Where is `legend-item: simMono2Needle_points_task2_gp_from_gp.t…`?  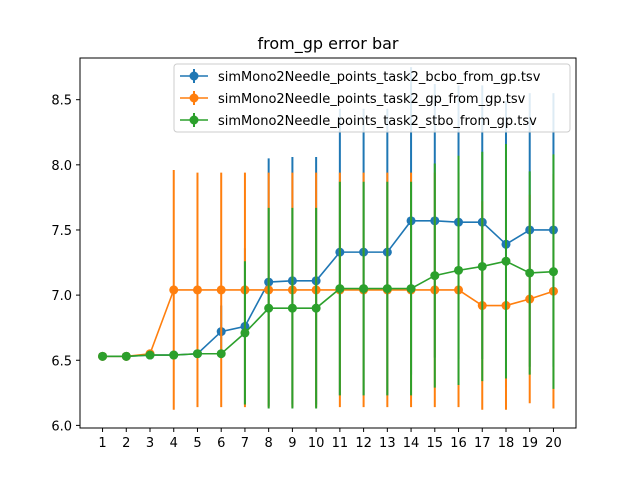 legend-item: simMono2Needle_points_task2_gp_from_gp.t… is located at coordinates (353, 99).